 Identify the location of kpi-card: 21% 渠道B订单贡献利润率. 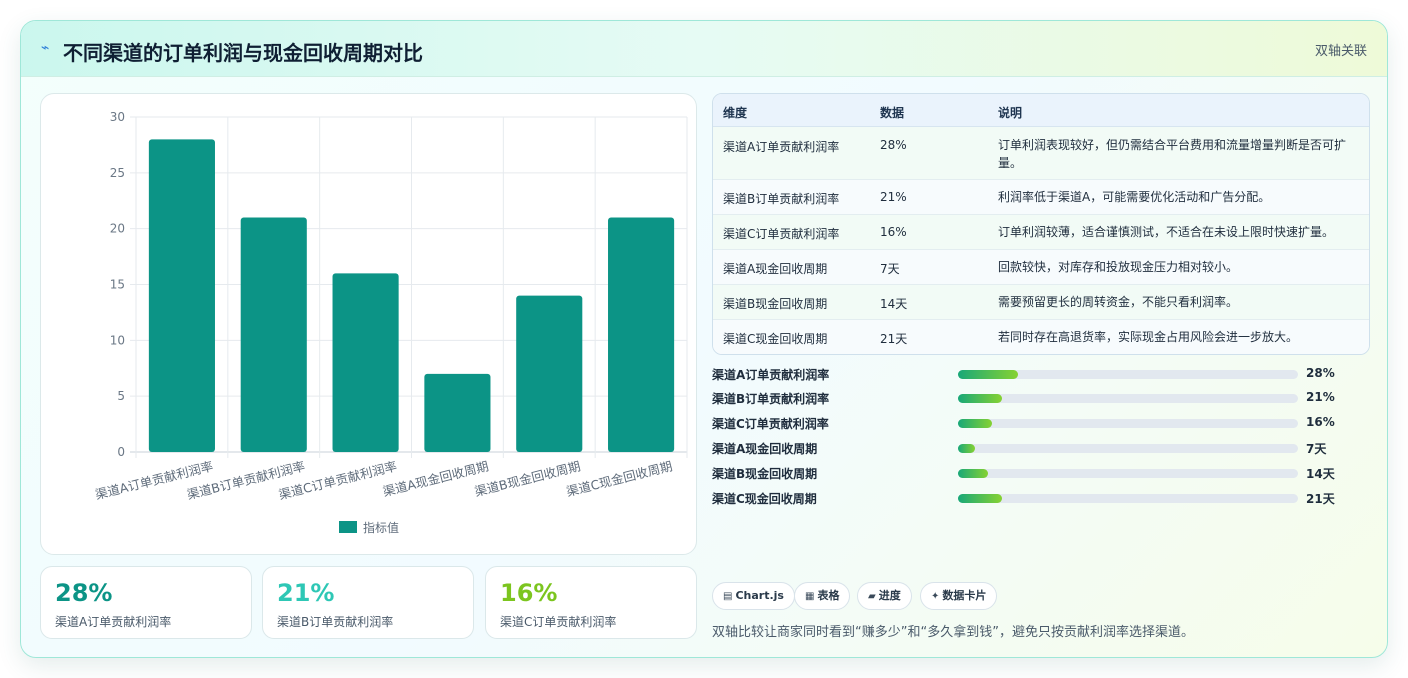
(368, 602).